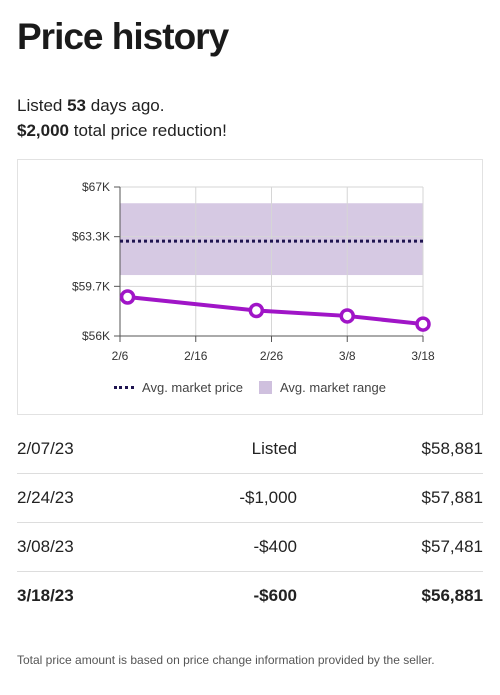  What do you see at coordinates (250, 387) in the screenshot?
I see `chart-legend: Avg. market price Avg. market range` at bounding box center [250, 387].